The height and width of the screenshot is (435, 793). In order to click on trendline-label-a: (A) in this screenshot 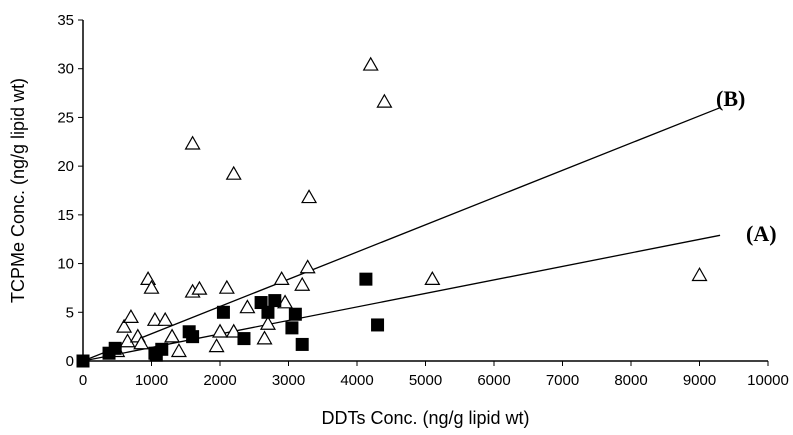, I will do `click(761, 233)`.